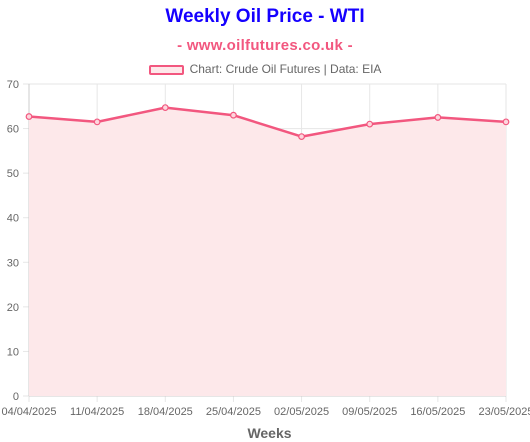  I want to click on x-tick-label: 23/05/2025, so click(504, 412).